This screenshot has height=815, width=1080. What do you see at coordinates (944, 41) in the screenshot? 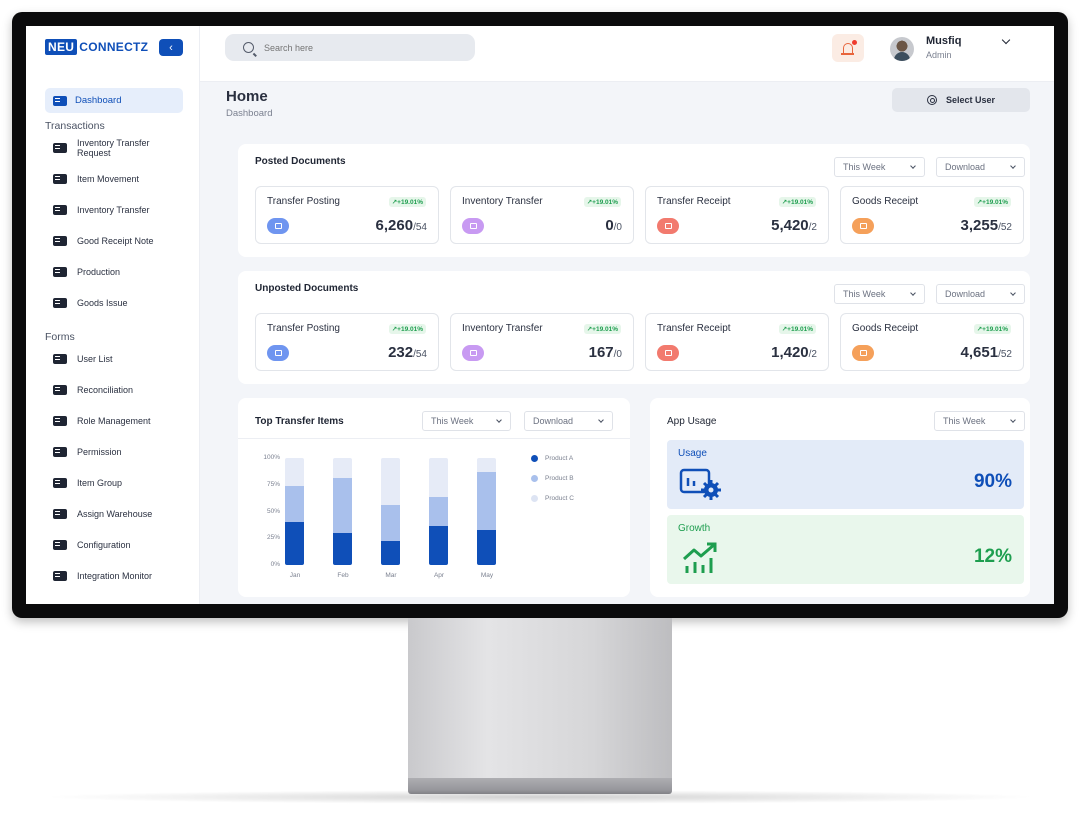
I see `user-name: Musfiq` at bounding box center [944, 41].